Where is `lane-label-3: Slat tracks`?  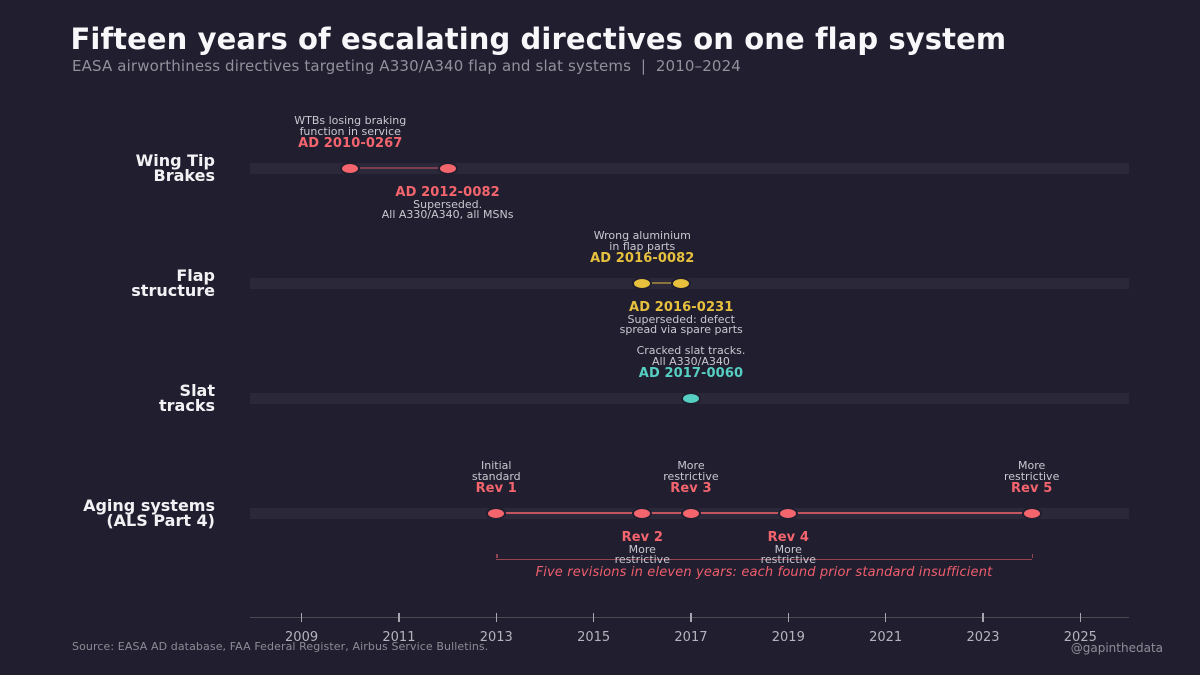 lane-label-3: Slat tracks is located at coordinates (107, 397).